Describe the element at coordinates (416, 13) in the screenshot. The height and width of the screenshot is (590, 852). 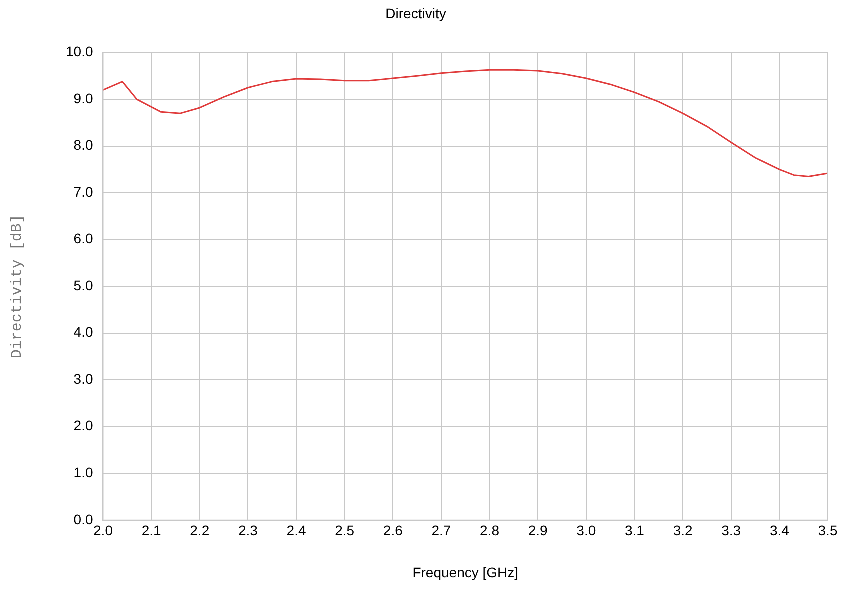
I see `chart-title: Directivity` at that location.